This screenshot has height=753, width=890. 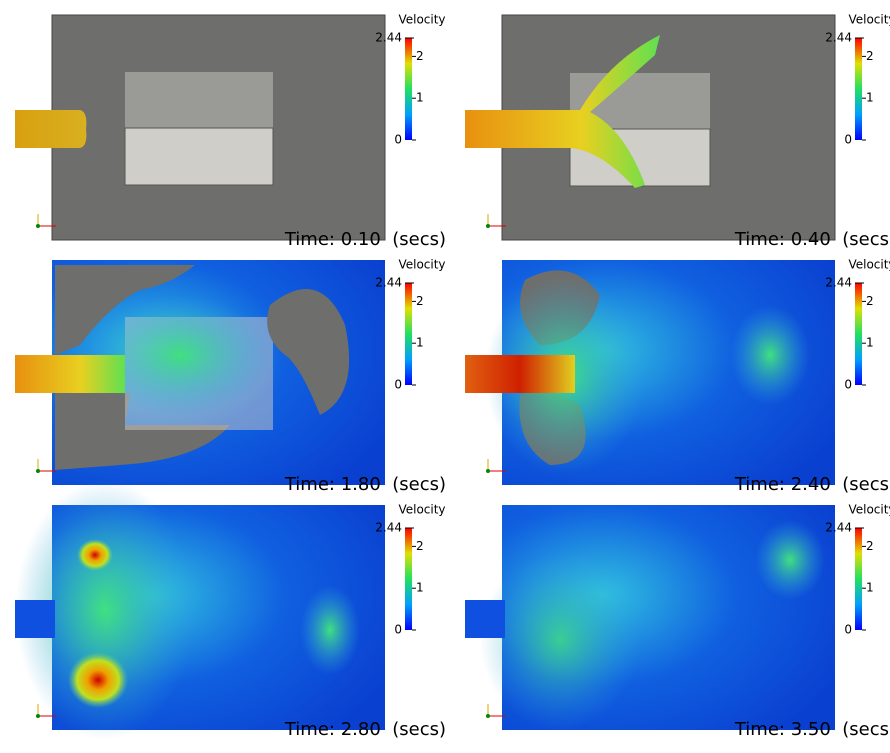 I want to click on time-label: Time: 2.80 (secs), so click(x=365, y=729).